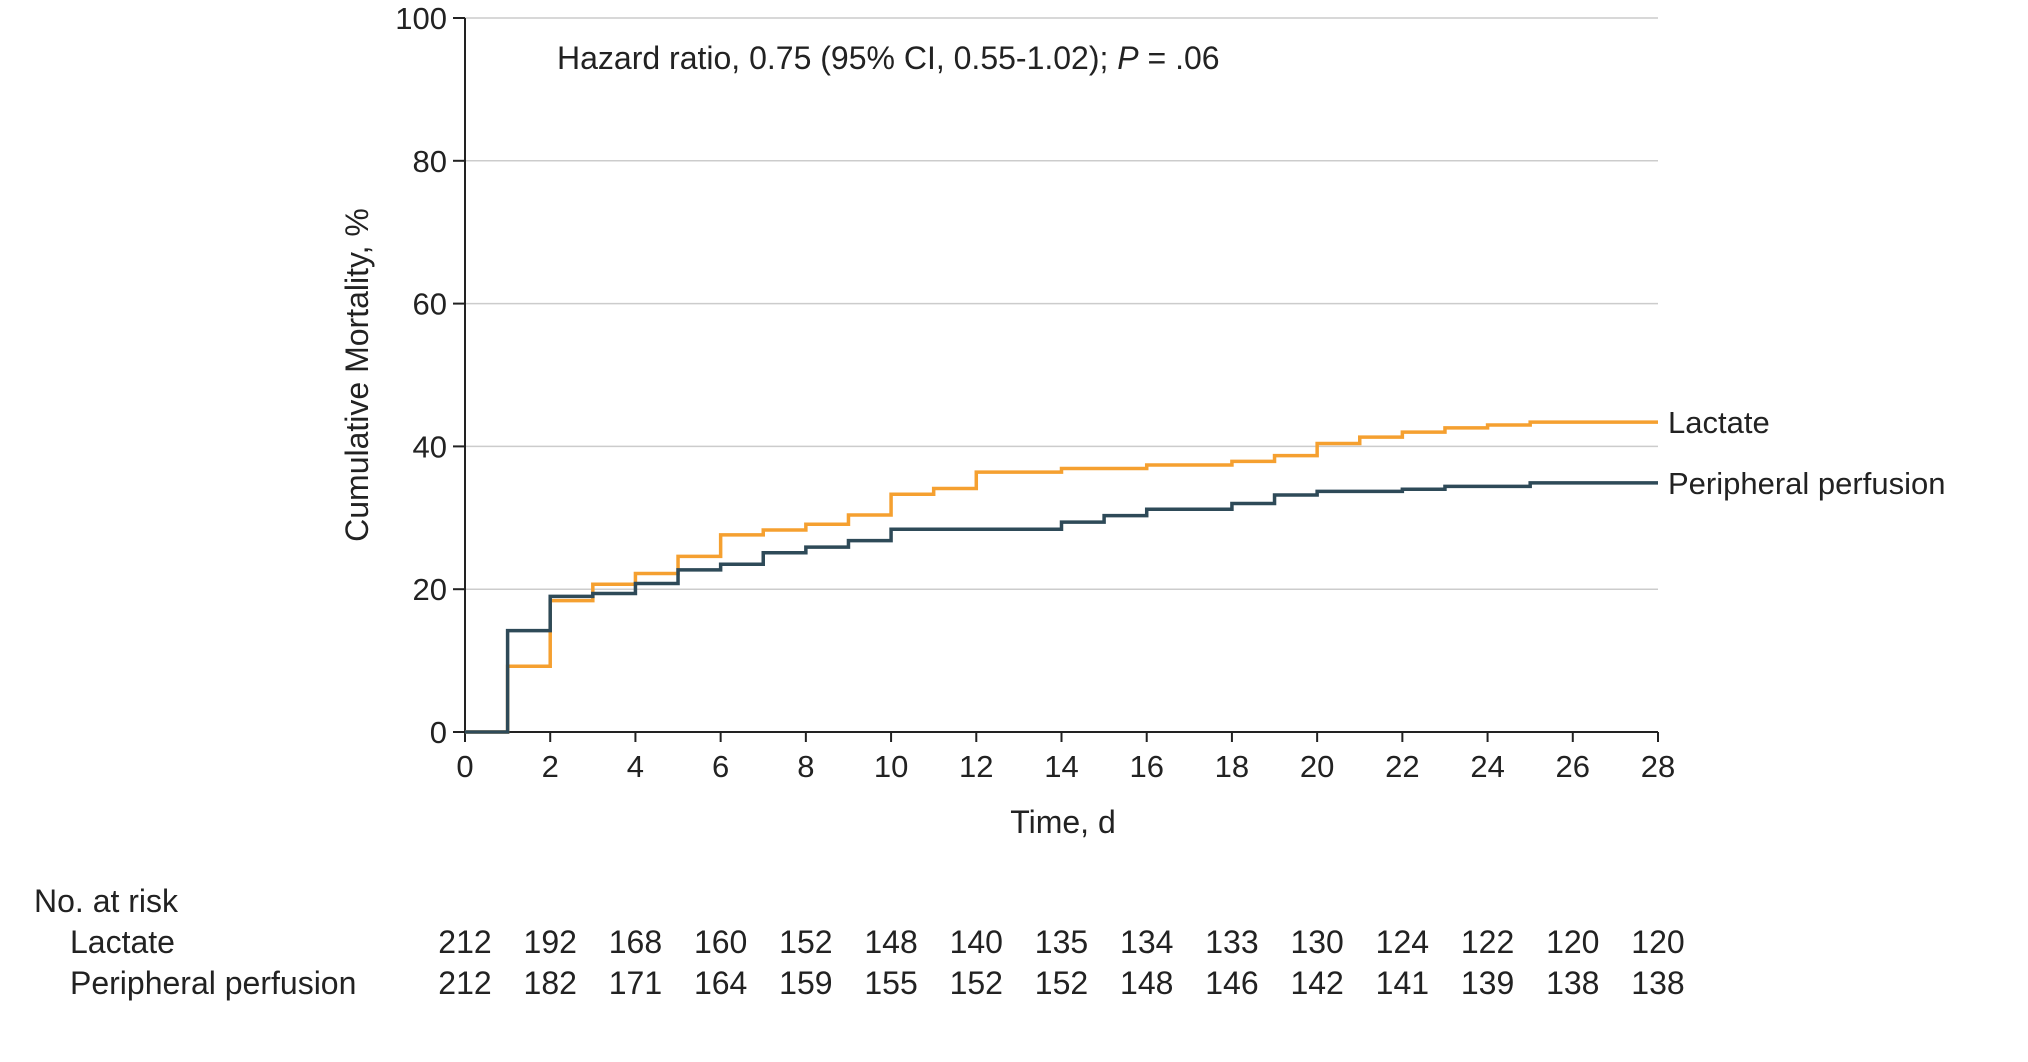 The image size is (2028, 1062). What do you see at coordinates (464, 766) in the screenshot?
I see `x-tick-label-0: 0` at bounding box center [464, 766].